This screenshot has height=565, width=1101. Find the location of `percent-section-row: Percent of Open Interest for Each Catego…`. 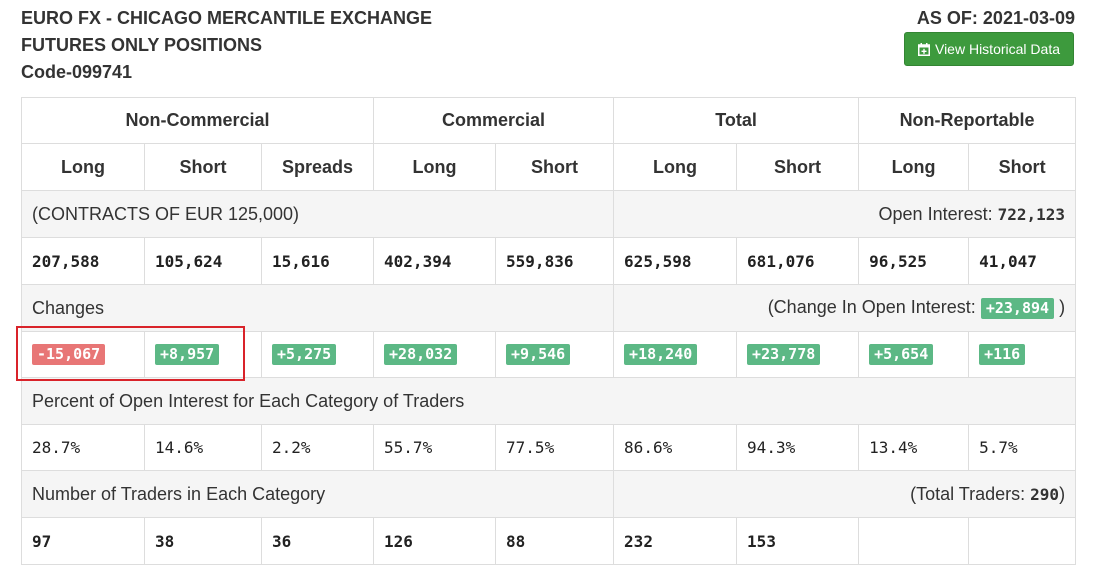

percent-section-row: Percent of Open Interest for Each Catego… is located at coordinates (548, 401).